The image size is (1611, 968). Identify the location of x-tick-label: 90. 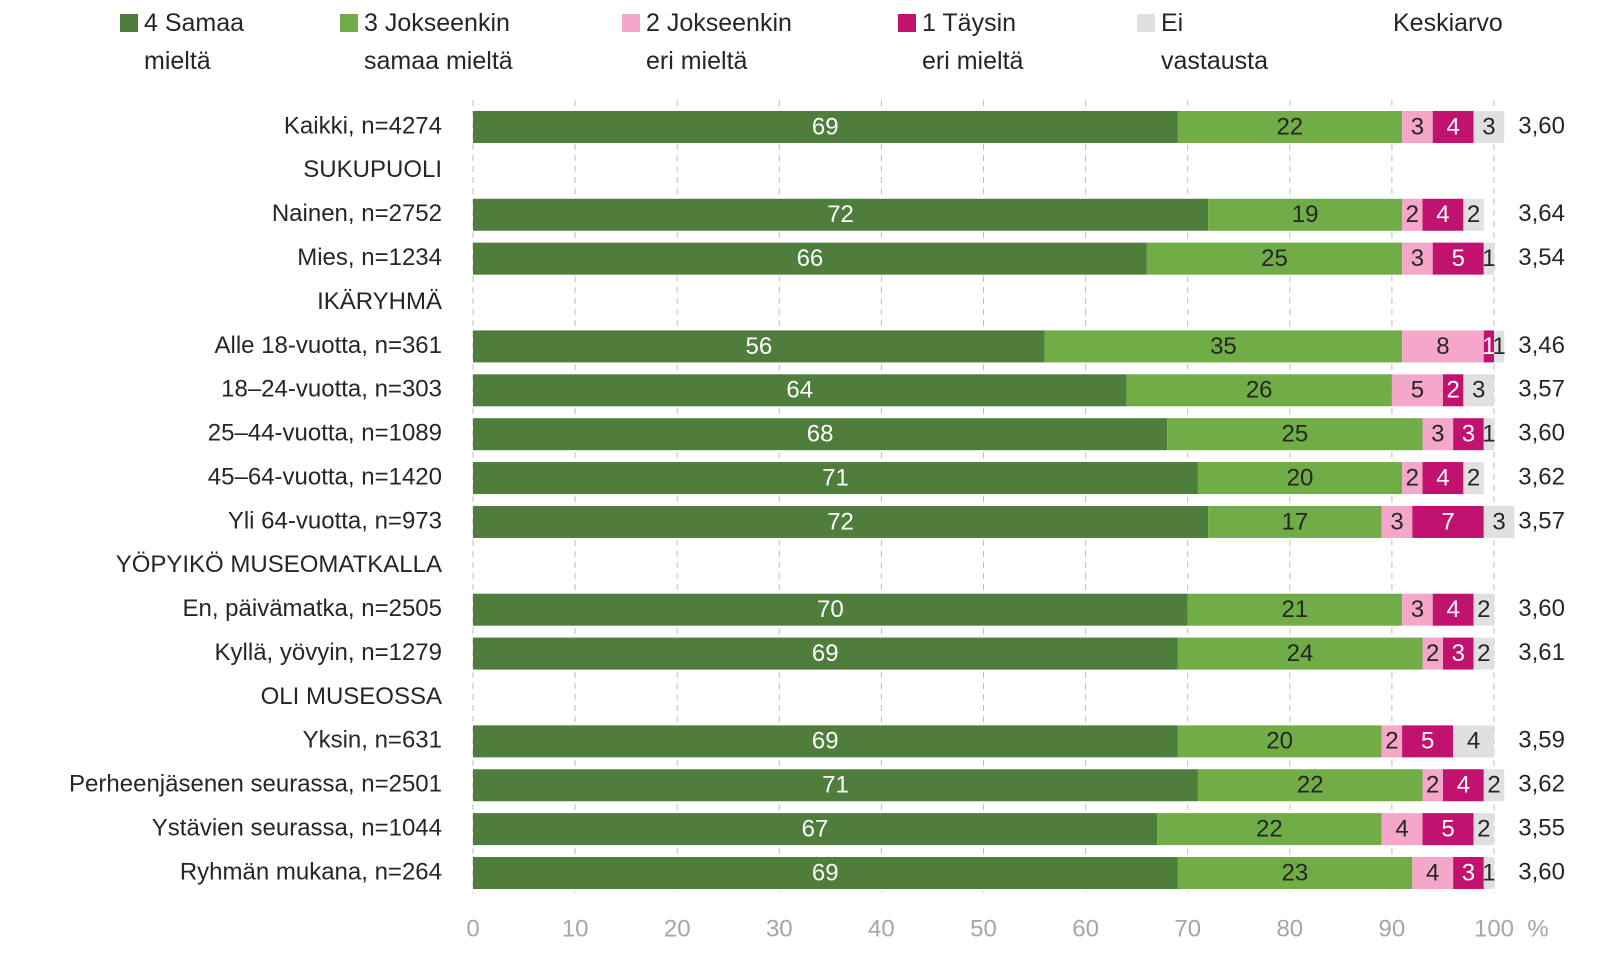
(1392, 928).